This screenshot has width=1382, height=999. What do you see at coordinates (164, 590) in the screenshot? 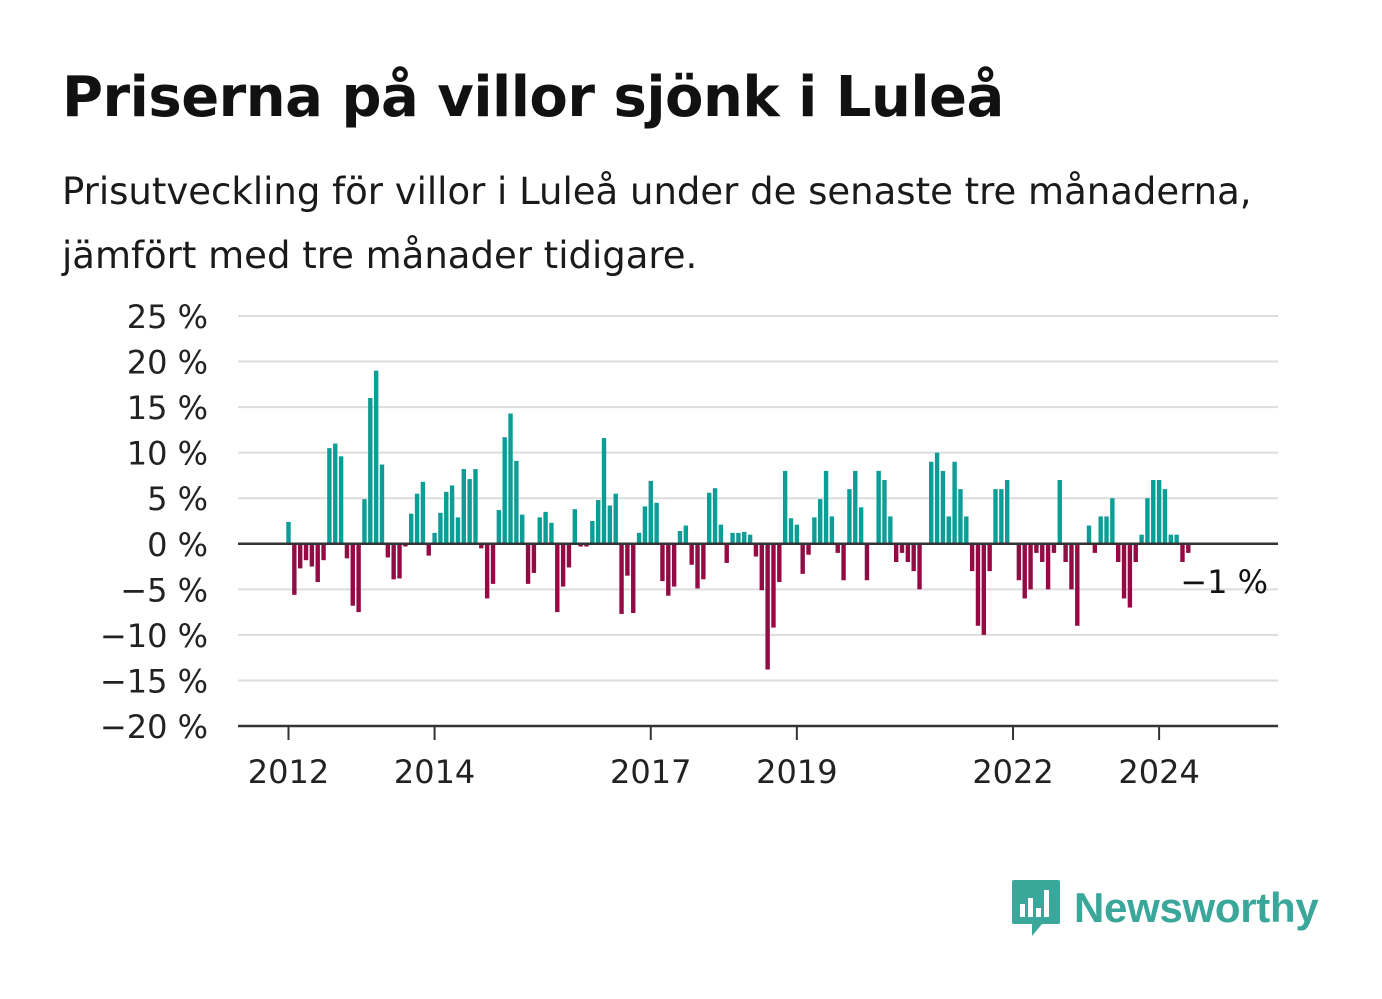
I see `y-tick-label: −5 %` at bounding box center [164, 590].